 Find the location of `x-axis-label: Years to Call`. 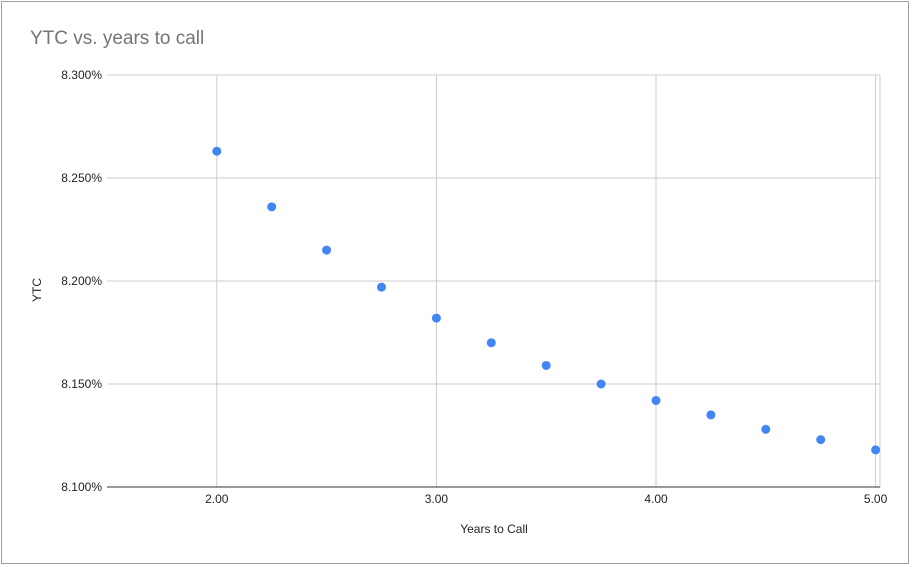

x-axis-label: Years to Call is located at coordinates (494, 529).